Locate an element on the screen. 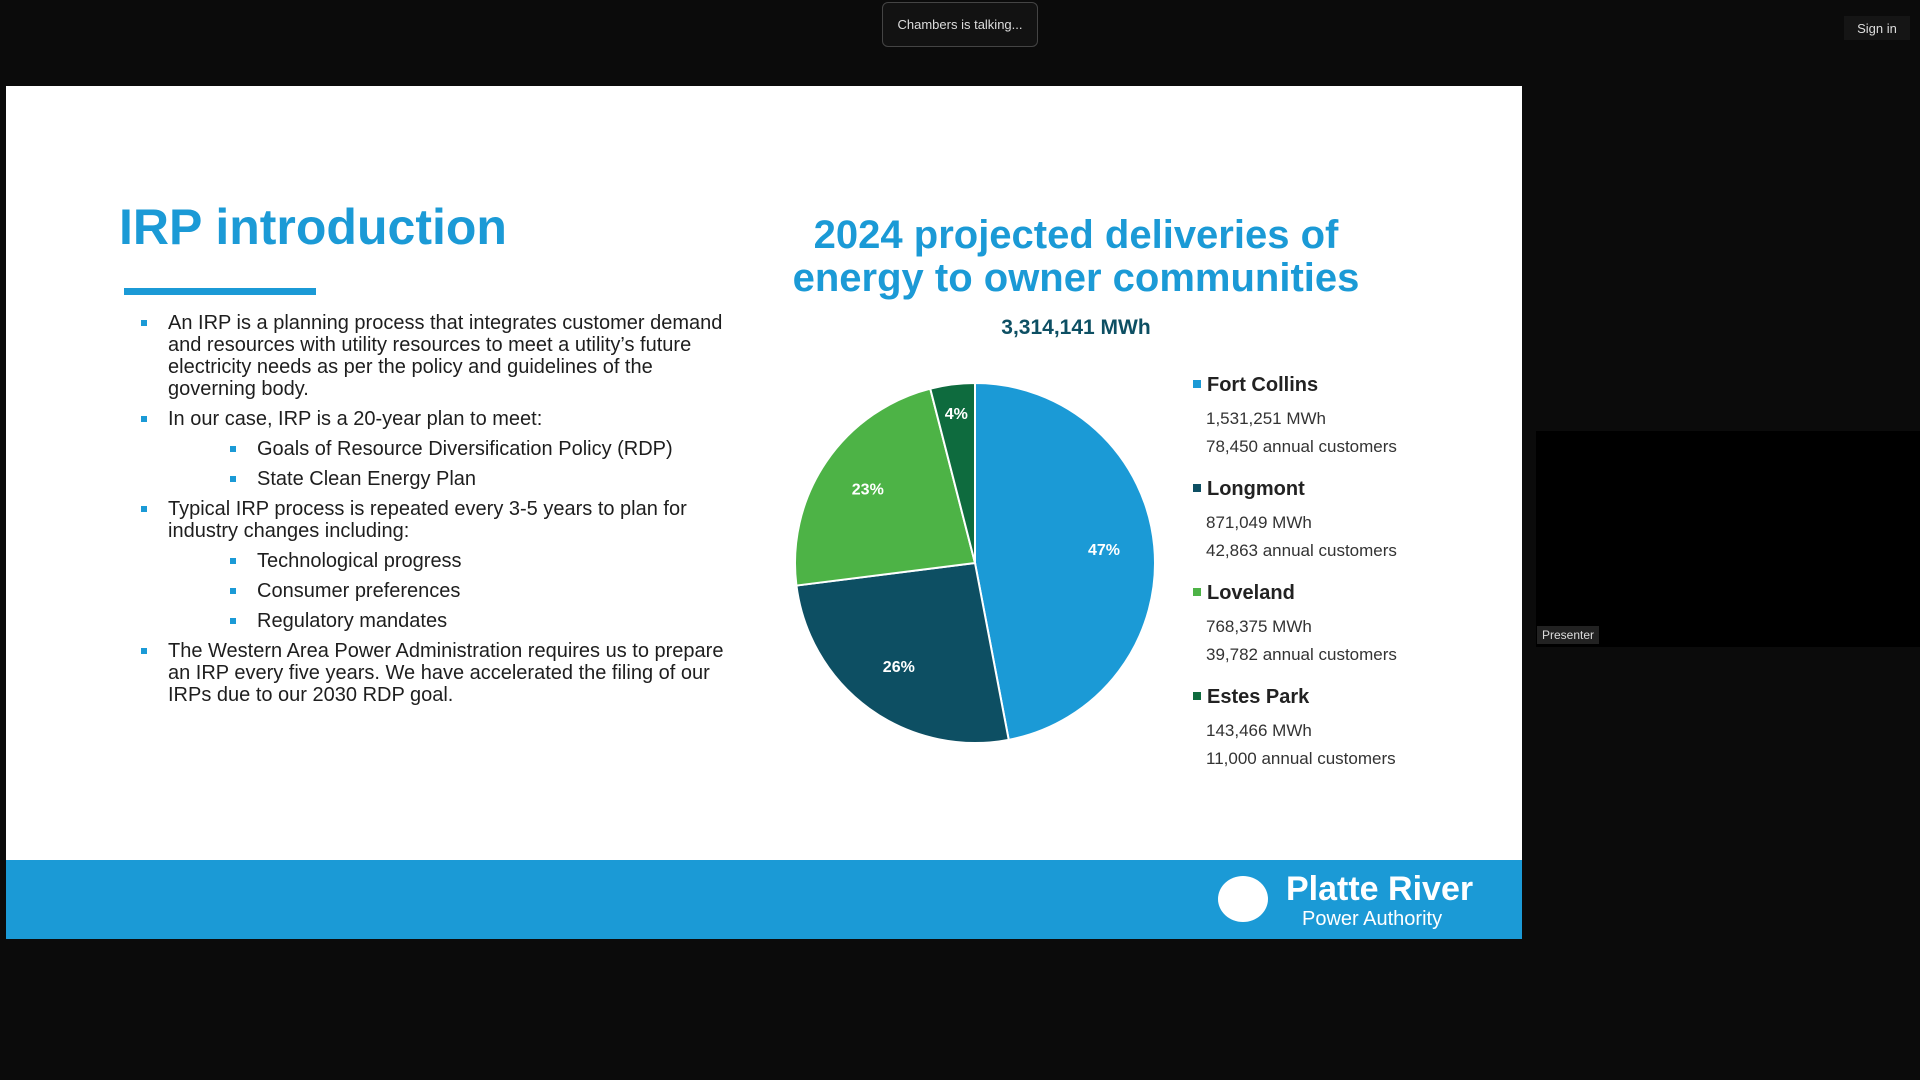  slice-label: 47% is located at coordinates (1104, 550).